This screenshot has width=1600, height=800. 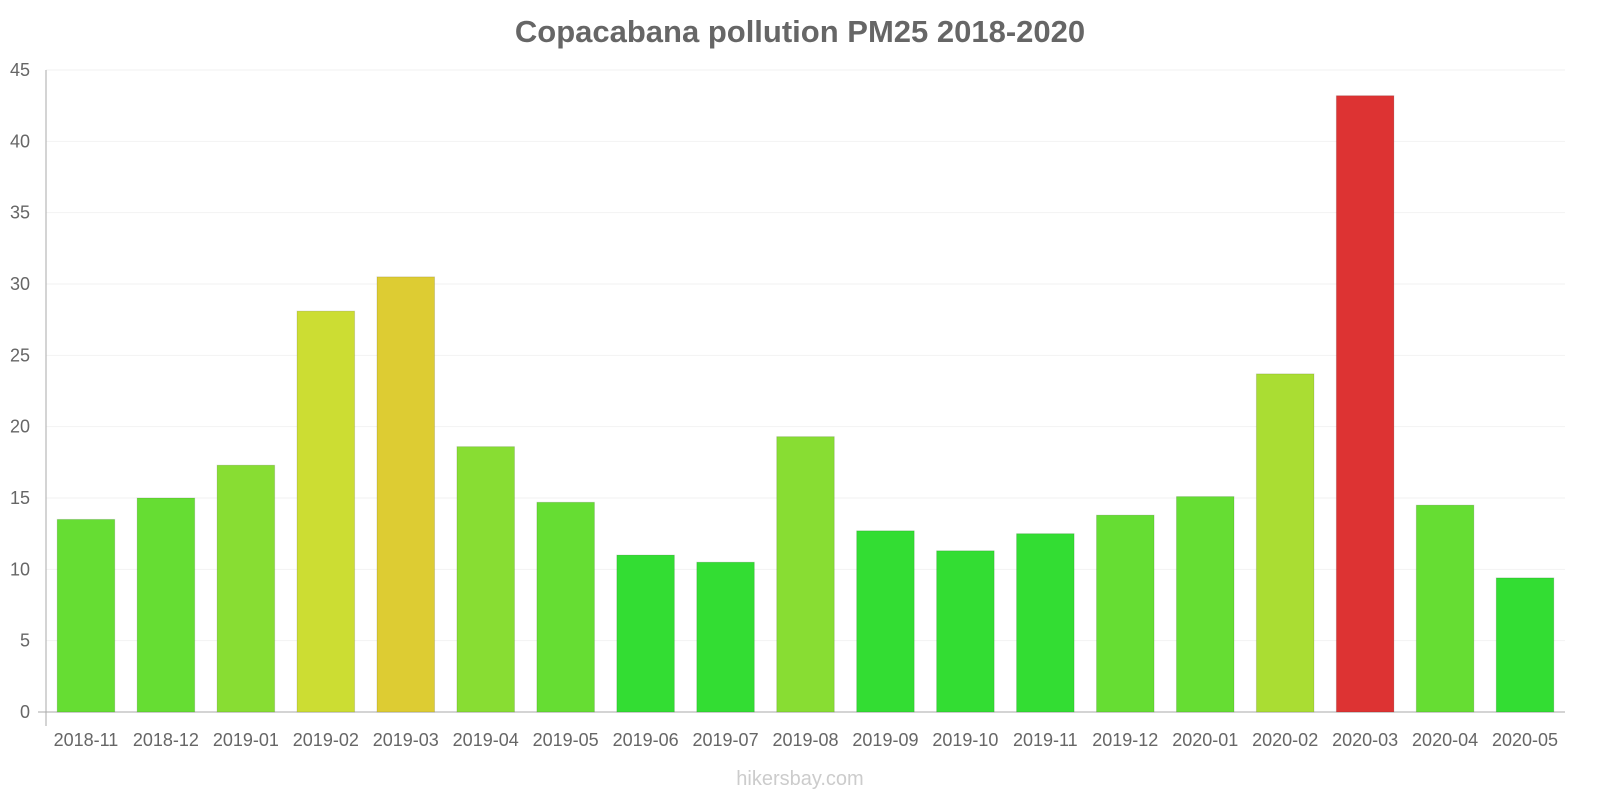 What do you see at coordinates (406, 740) in the screenshot?
I see `x-tick-label: 2019-03` at bounding box center [406, 740].